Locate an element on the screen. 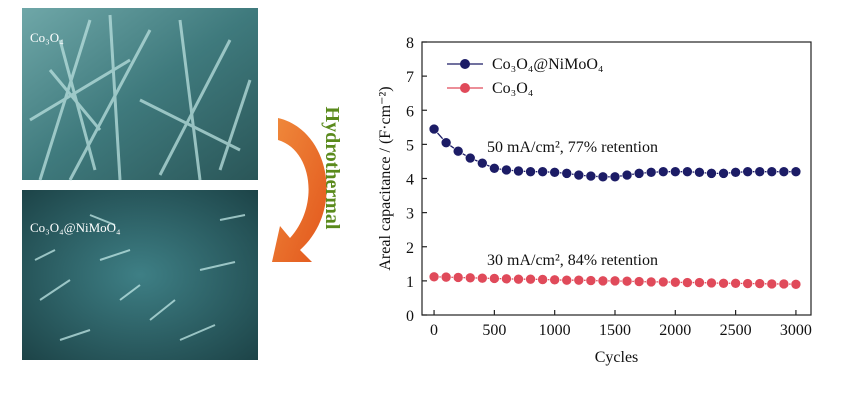  sem-image-top: Co₃O₄ is located at coordinates (140, 94).